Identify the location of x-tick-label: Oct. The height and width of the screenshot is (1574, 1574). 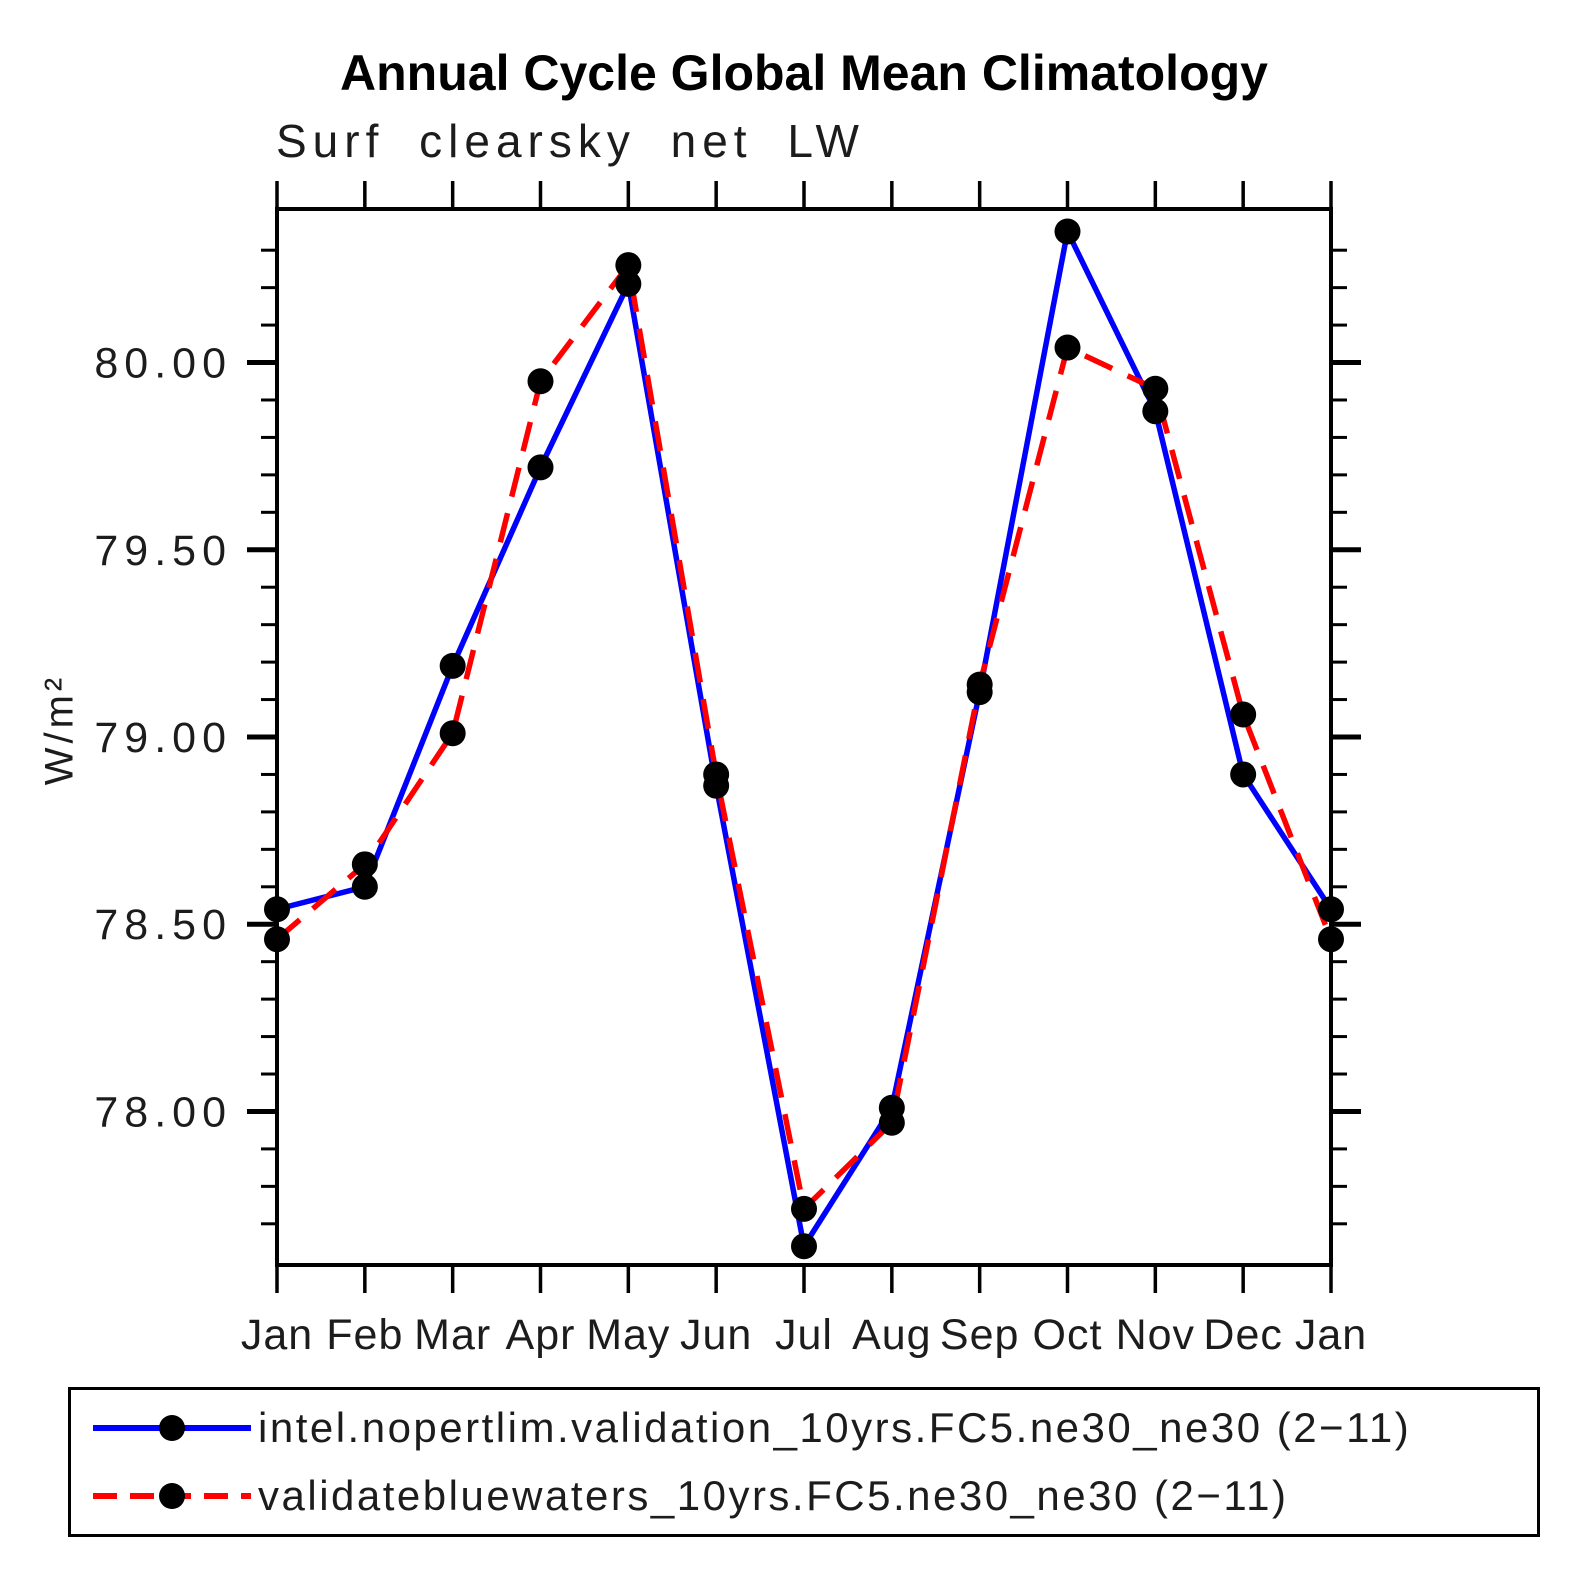
(1068, 1335).